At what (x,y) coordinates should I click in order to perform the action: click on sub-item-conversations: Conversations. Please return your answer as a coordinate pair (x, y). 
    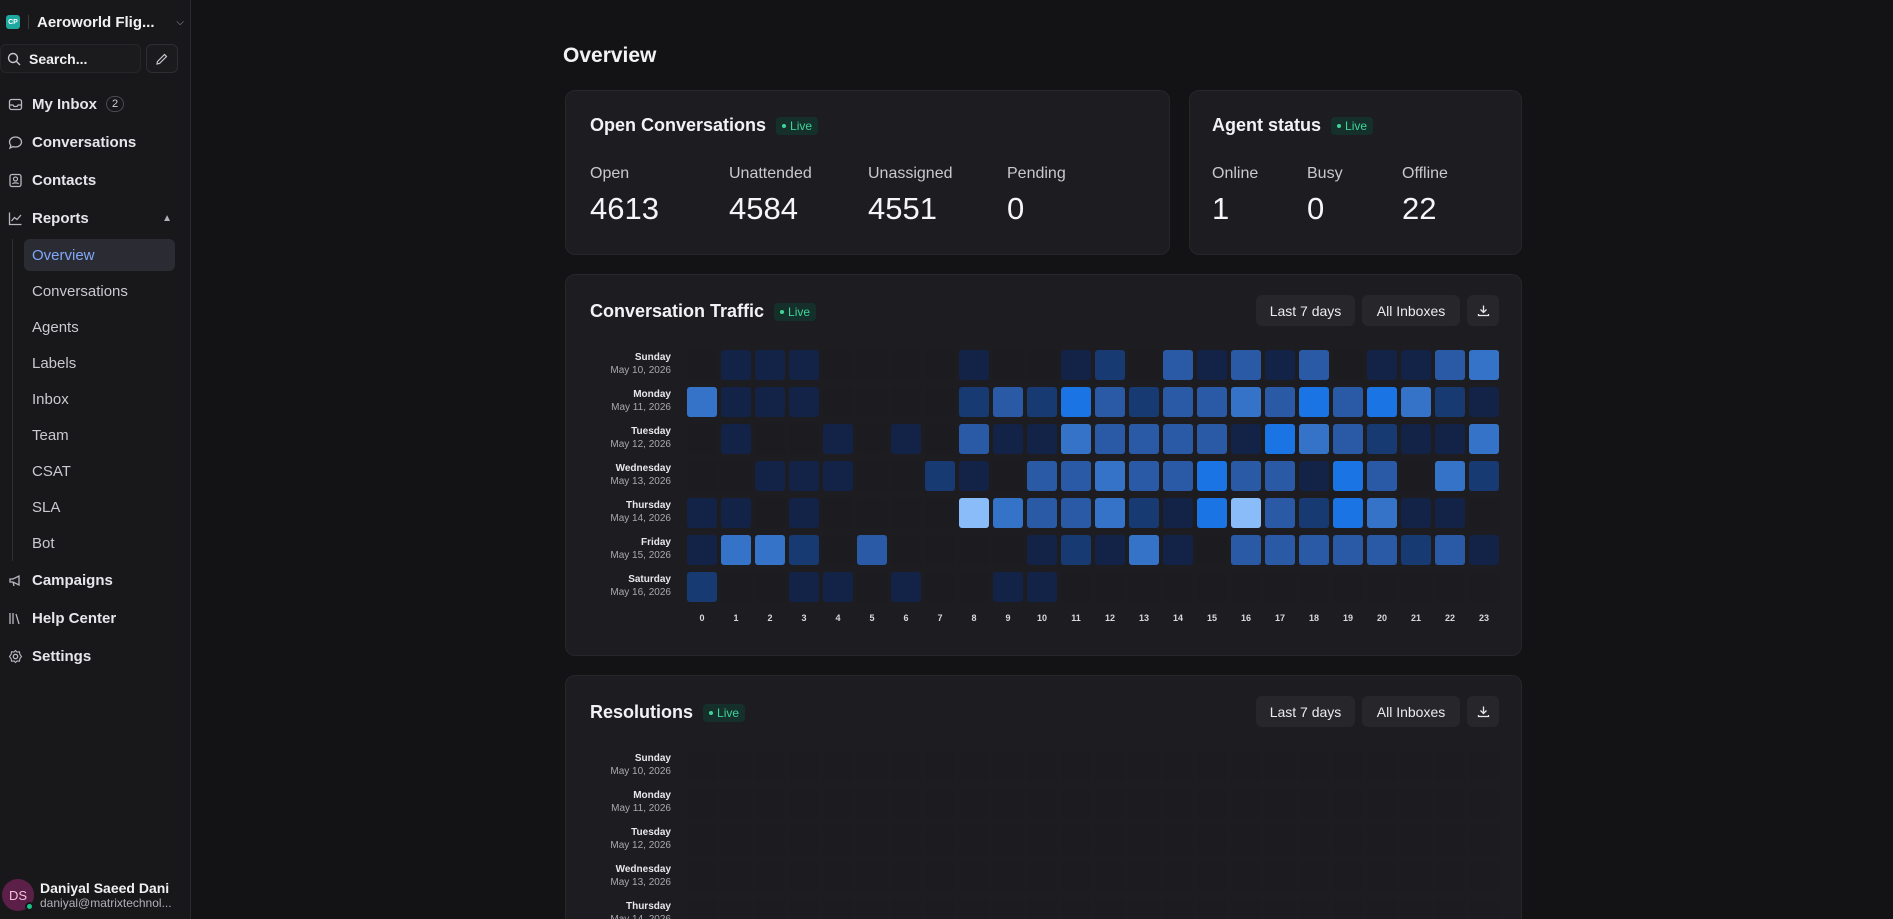
    Looking at the image, I should click on (80, 291).